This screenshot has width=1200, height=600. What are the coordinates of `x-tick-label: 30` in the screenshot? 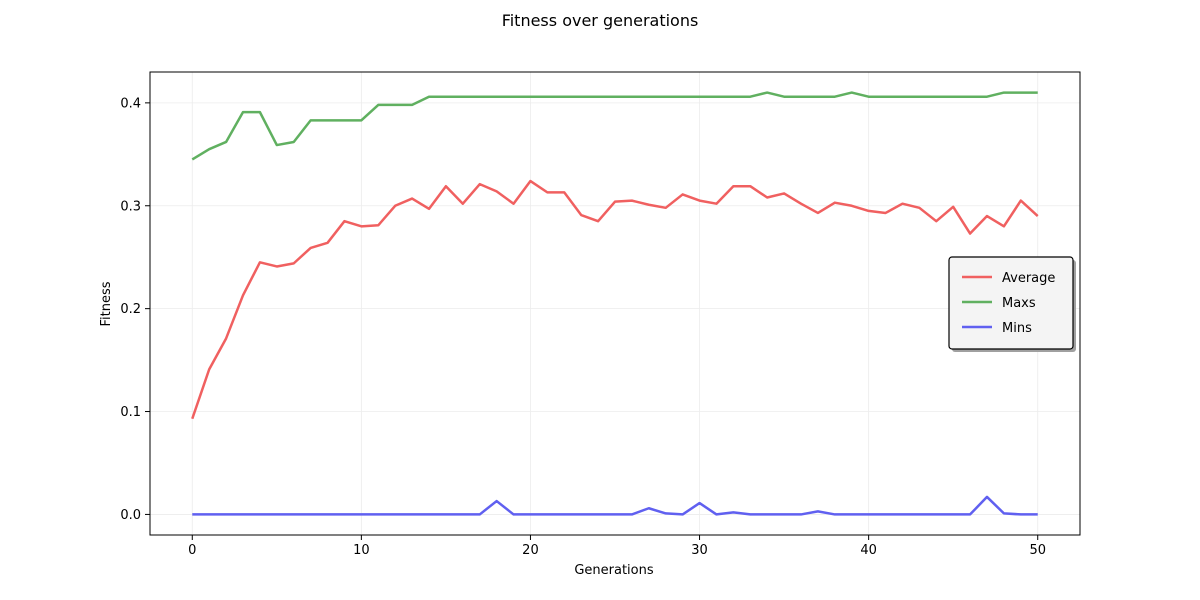 It's located at (699, 550).